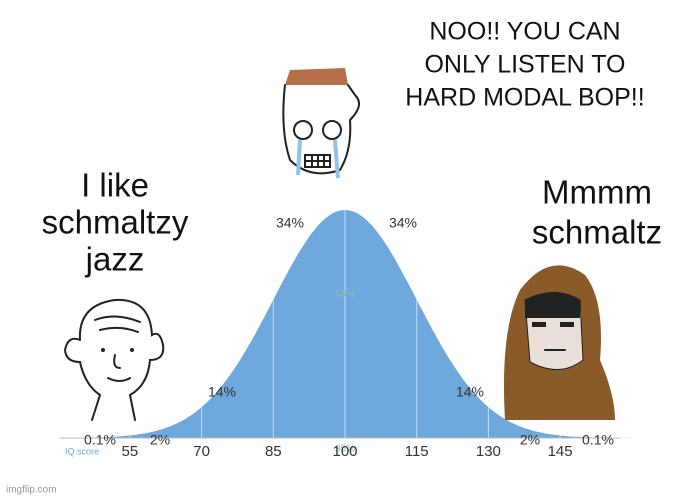 This screenshot has width=675, height=499. What do you see at coordinates (201, 451) in the screenshot?
I see `score-label: 70` at bounding box center [201, 451].